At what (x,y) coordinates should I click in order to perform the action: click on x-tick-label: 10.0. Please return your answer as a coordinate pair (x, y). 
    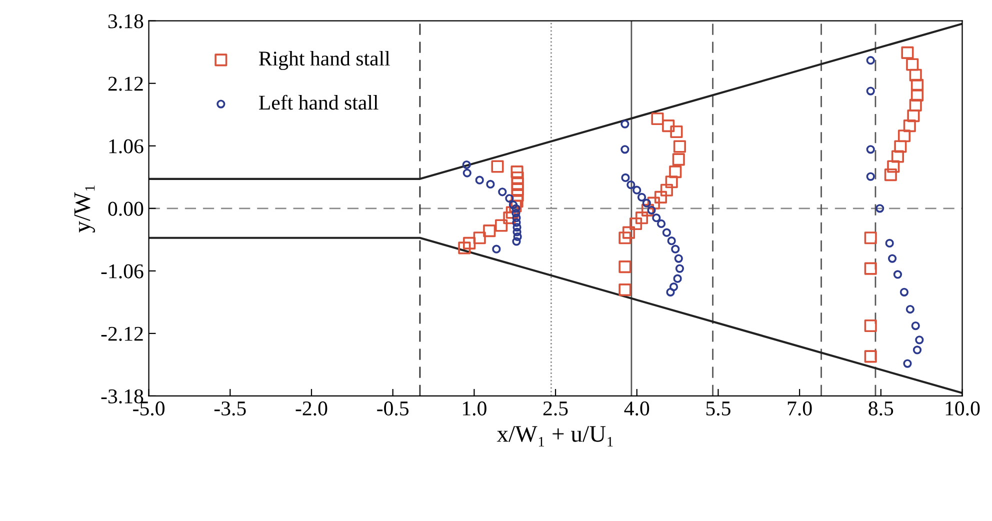
    Looking at the image, I should click on (963, 408).